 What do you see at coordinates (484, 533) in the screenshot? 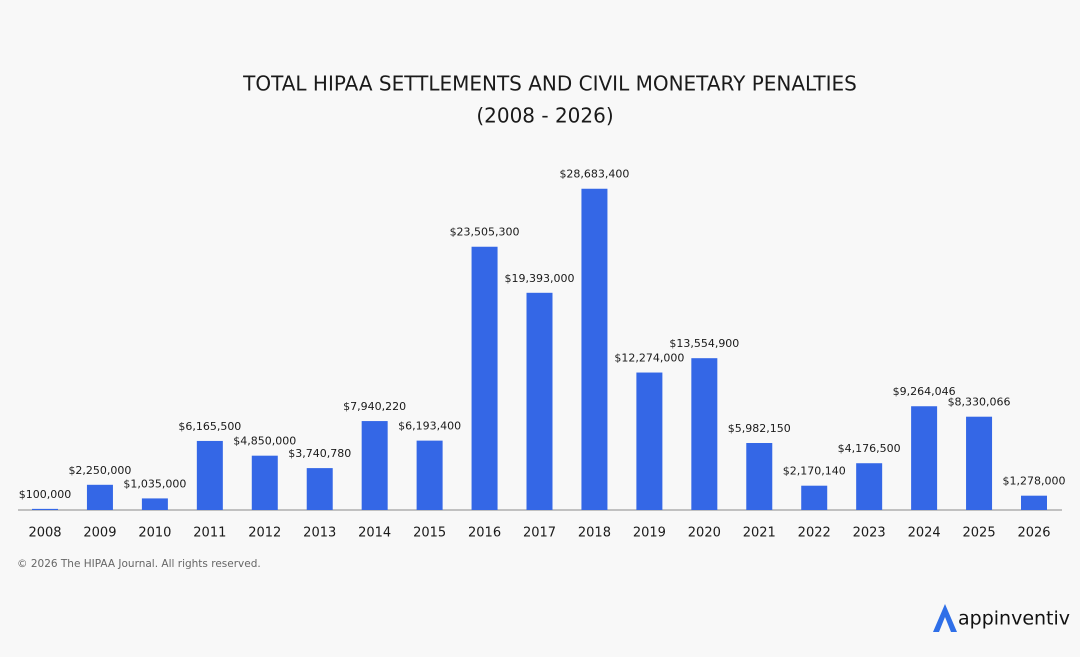
I see `x-tick-label: 2016` at bounding box center [484, 533].